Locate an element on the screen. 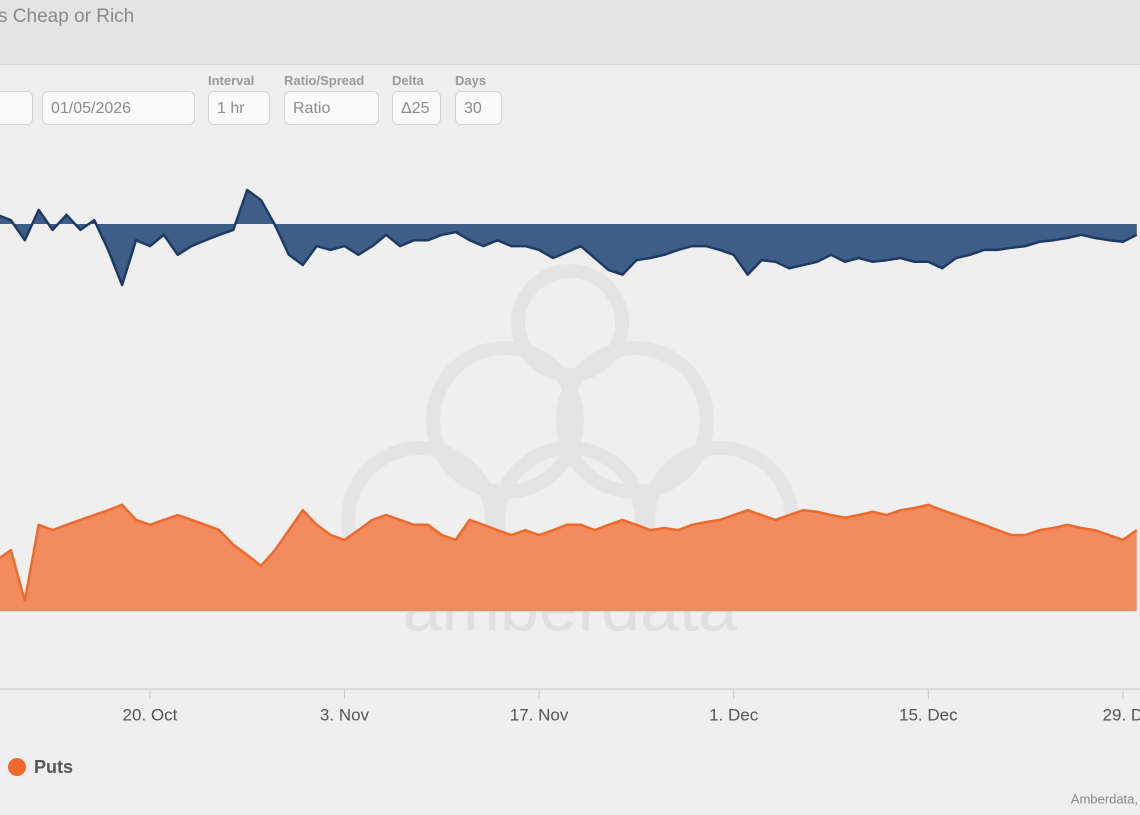 The image size is (1140, 815). select: 30 is located at coordinates (478, 108).